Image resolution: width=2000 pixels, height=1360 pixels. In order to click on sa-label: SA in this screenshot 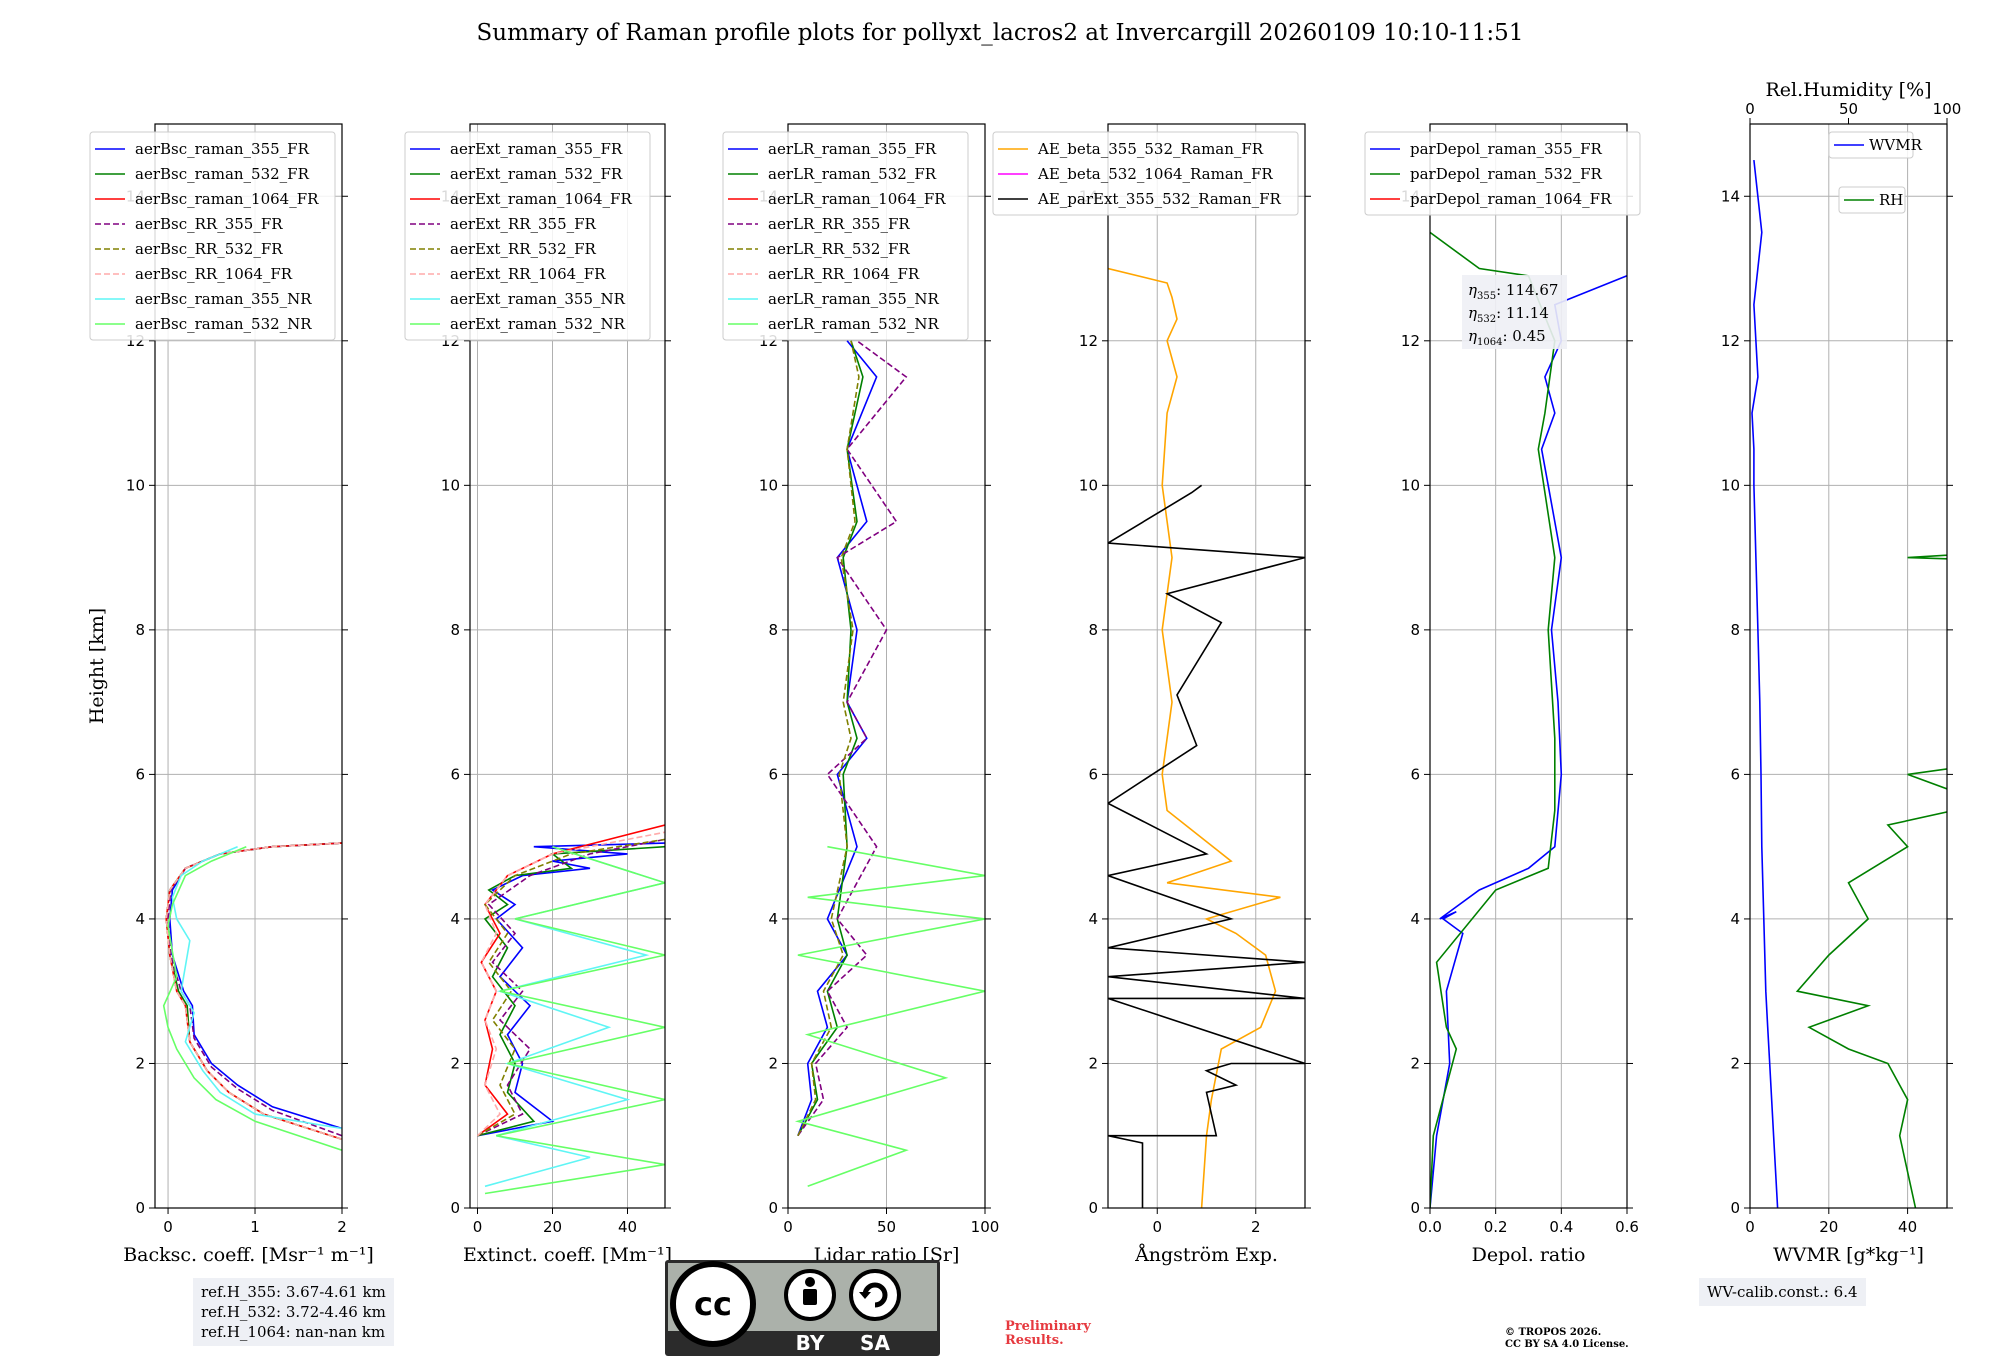, I will do `click(875, 1343)`.